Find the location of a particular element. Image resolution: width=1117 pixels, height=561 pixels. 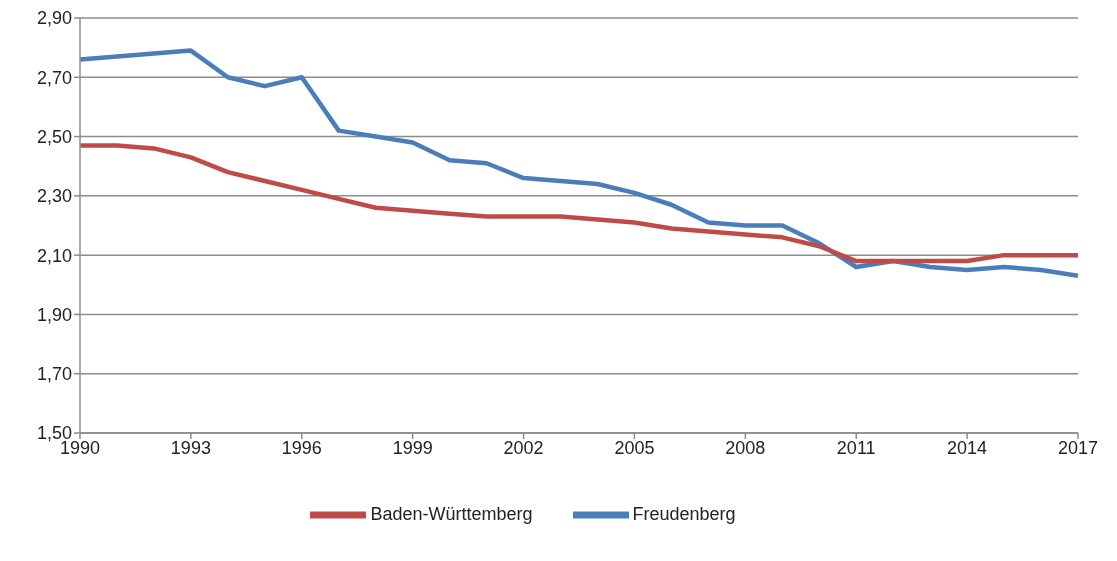

y-tick-label: 2,10 is located at coordinates (54, 255).